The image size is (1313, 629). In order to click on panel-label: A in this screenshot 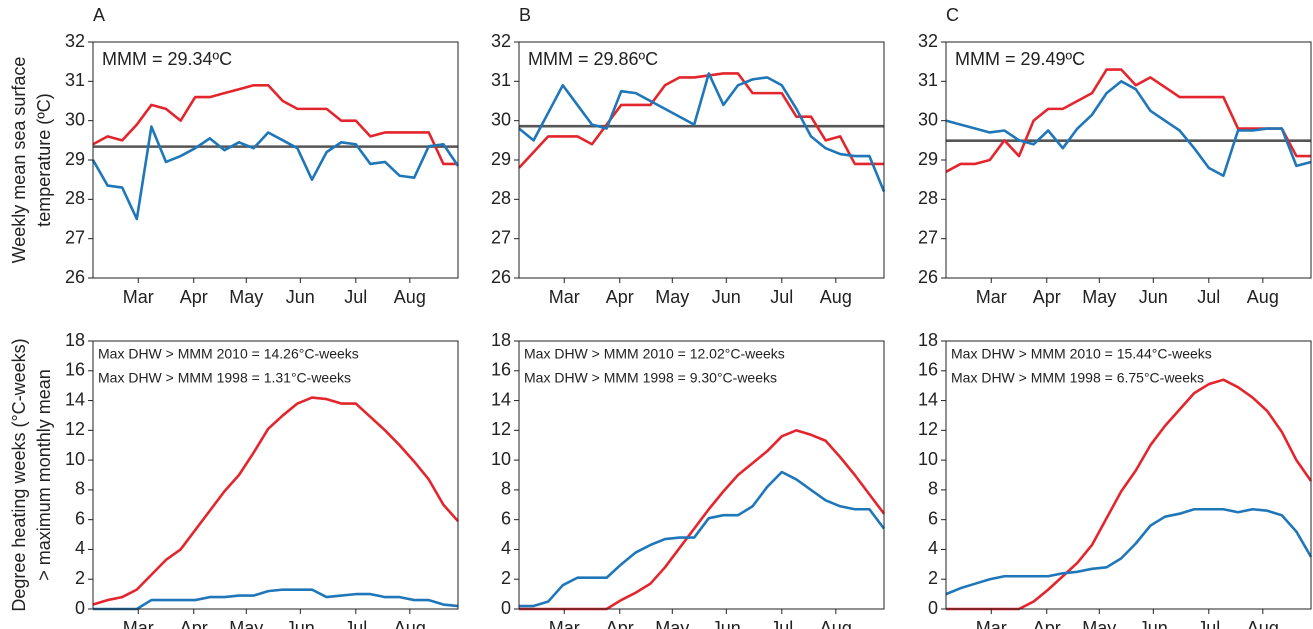, I will do `click(99, 15)`.